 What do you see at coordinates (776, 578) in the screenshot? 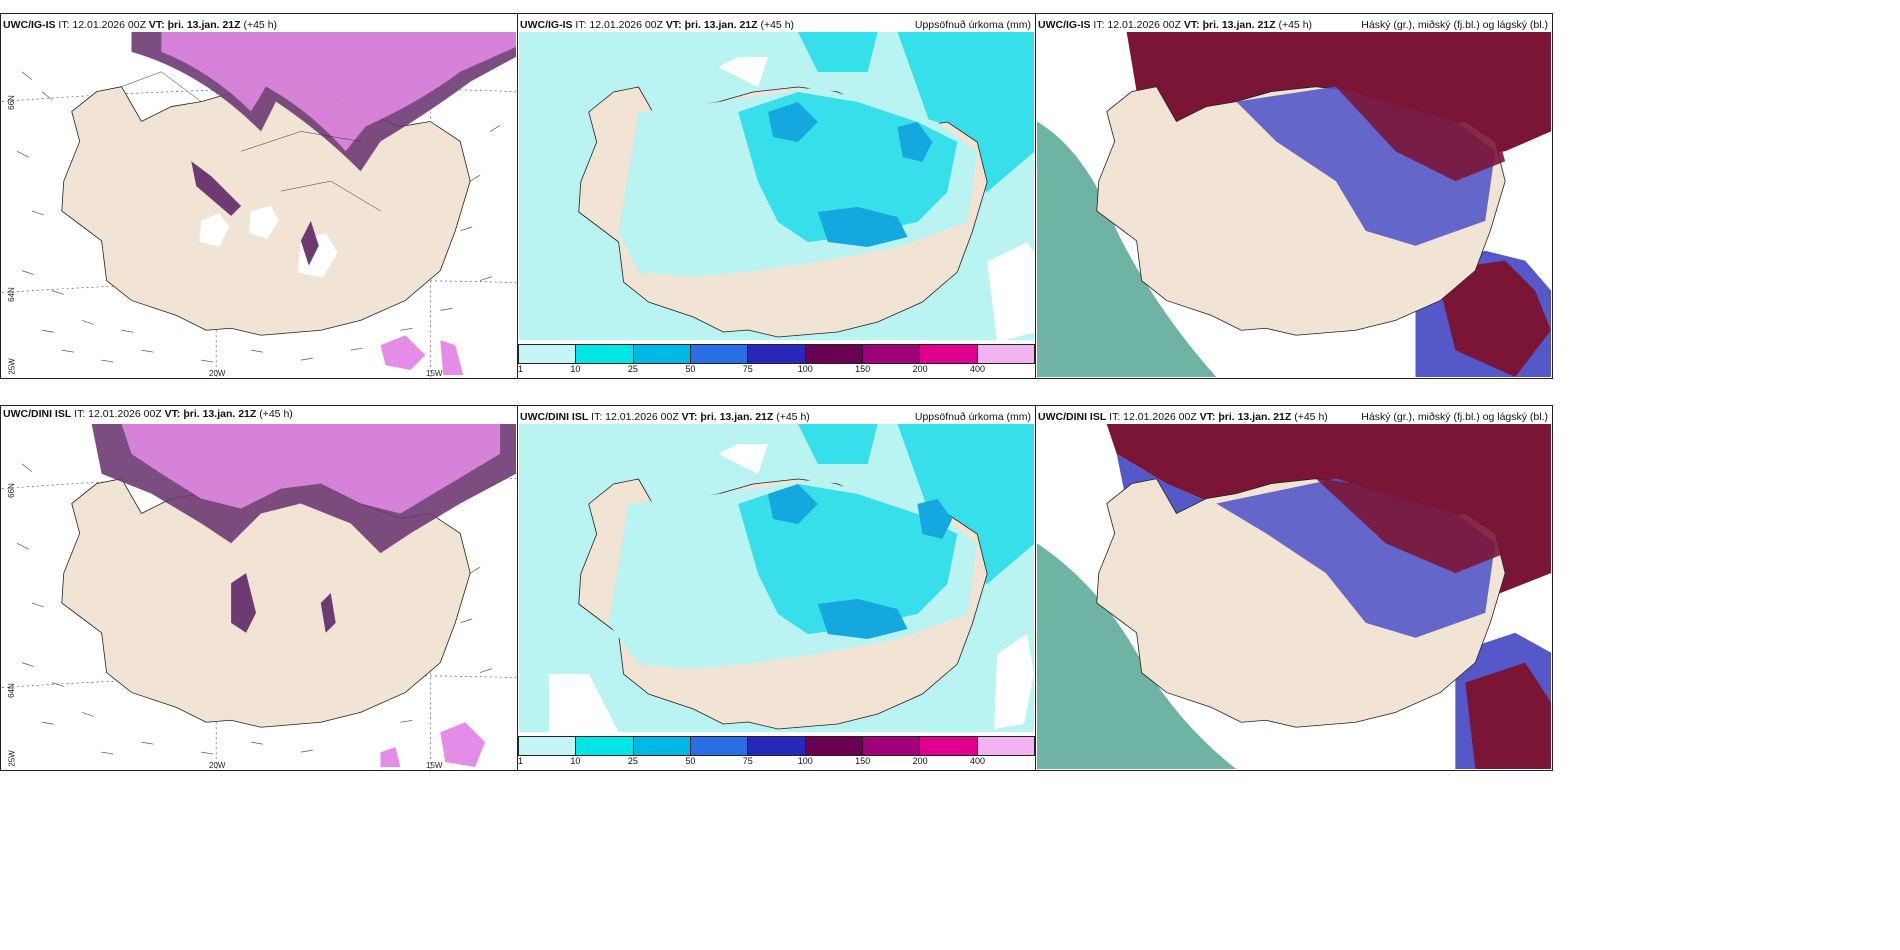
I see `map-precip-bottom` at bounding box center [776, 578].